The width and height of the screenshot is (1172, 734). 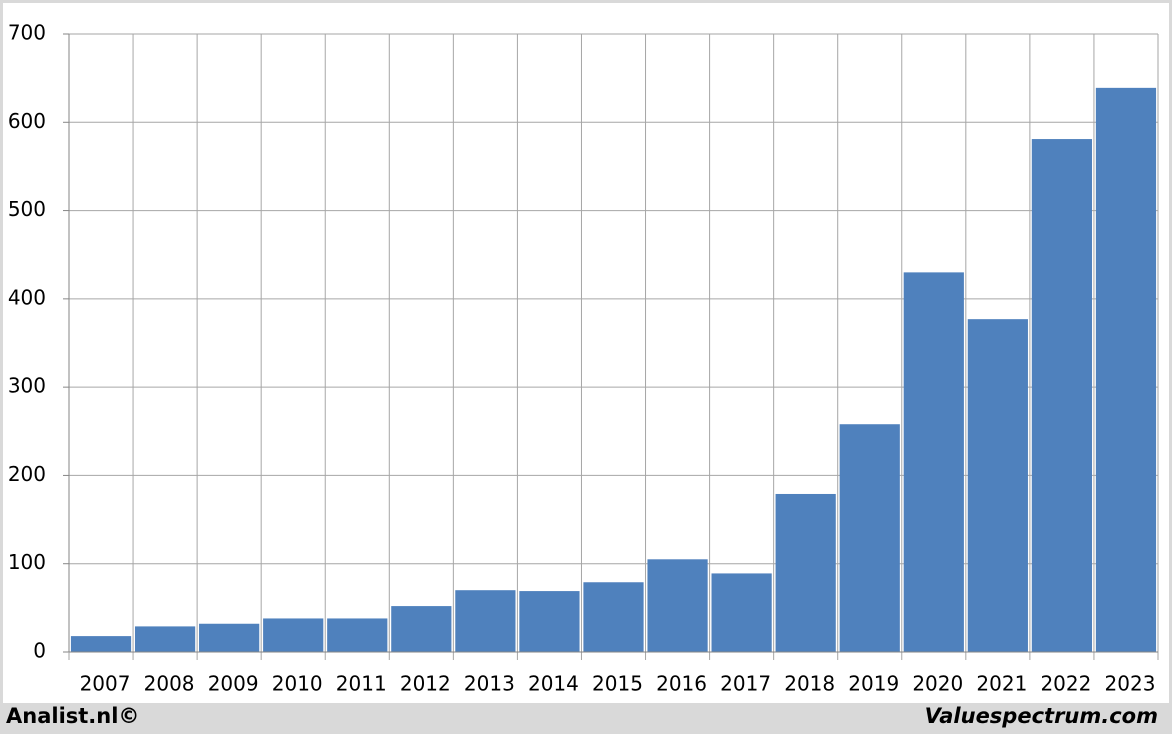 I want to click on y-tick-label: 400, so click(x=27, y=297).